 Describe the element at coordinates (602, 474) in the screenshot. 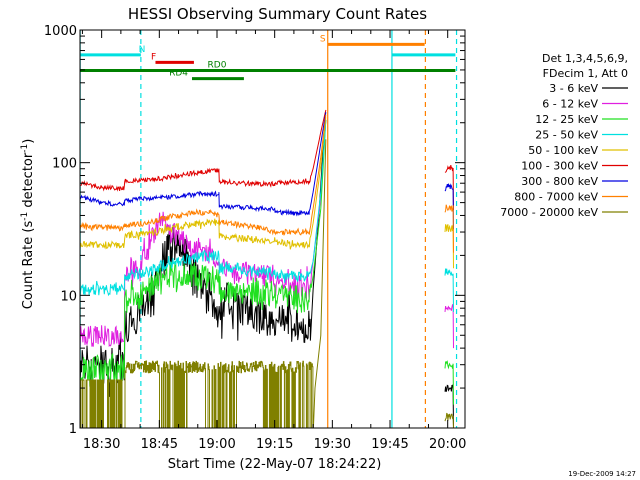

I see `date-stamp: 19-Dec-2009 14:27` at that location.